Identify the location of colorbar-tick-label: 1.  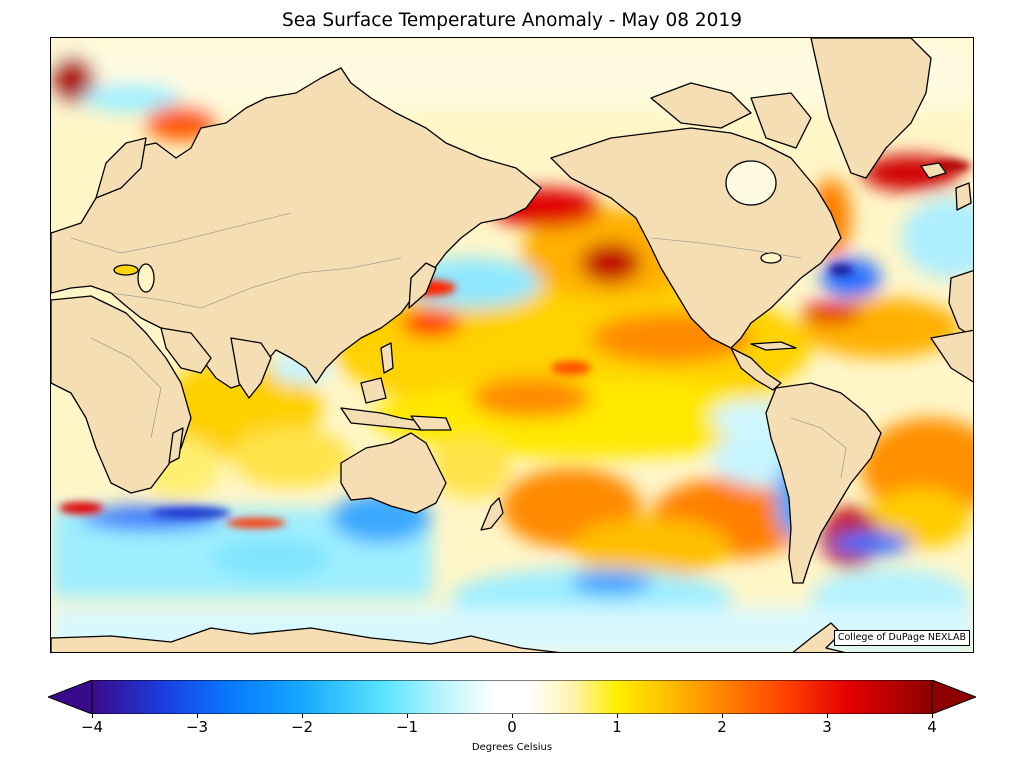
(617, 727).